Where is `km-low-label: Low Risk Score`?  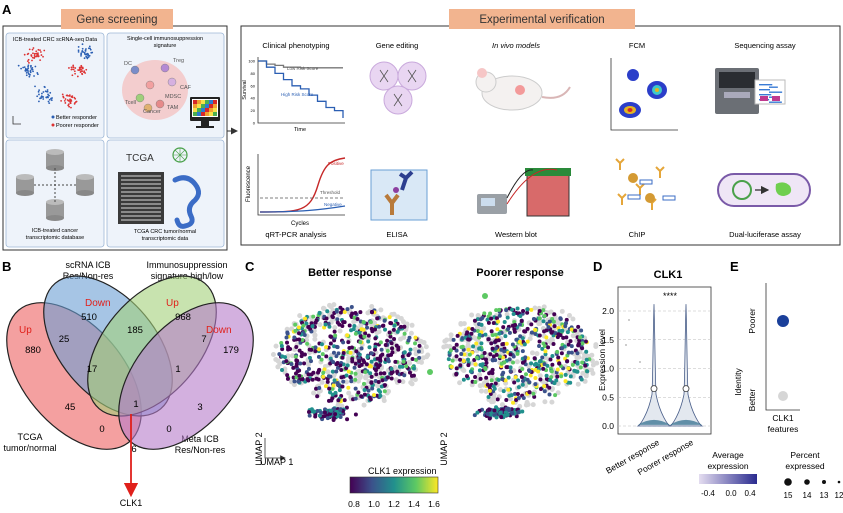
km-low-label: Low Risk Score is located at coordinates (303, 68).